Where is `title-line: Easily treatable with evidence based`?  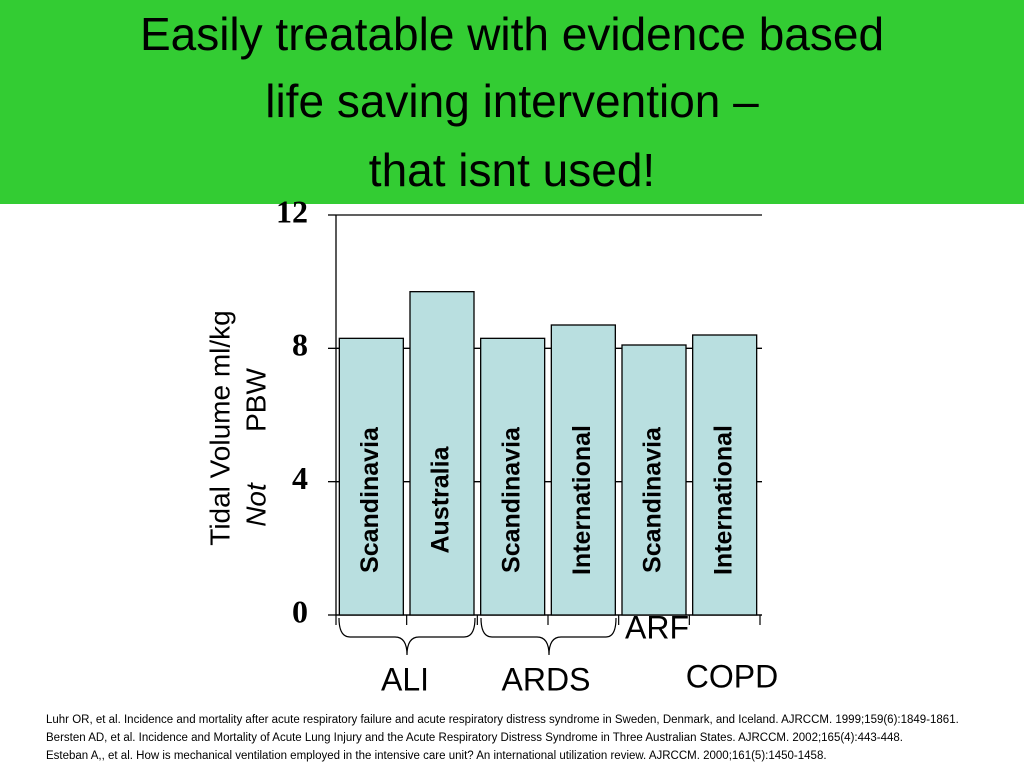 title-line: Easily treatable with evidence based is located at coordinates (512, 34).